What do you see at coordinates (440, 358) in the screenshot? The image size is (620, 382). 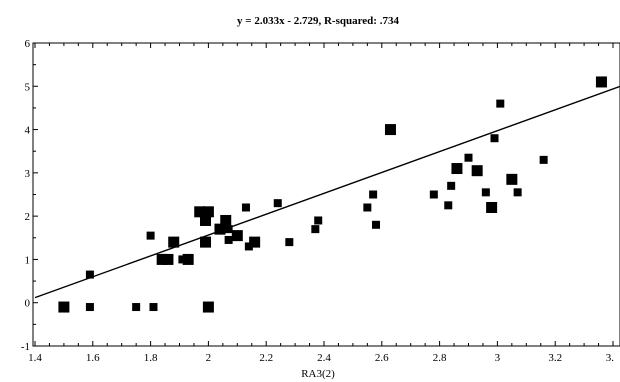 I see `x-tick-label: 2.8` at bounding box center [440, 358].